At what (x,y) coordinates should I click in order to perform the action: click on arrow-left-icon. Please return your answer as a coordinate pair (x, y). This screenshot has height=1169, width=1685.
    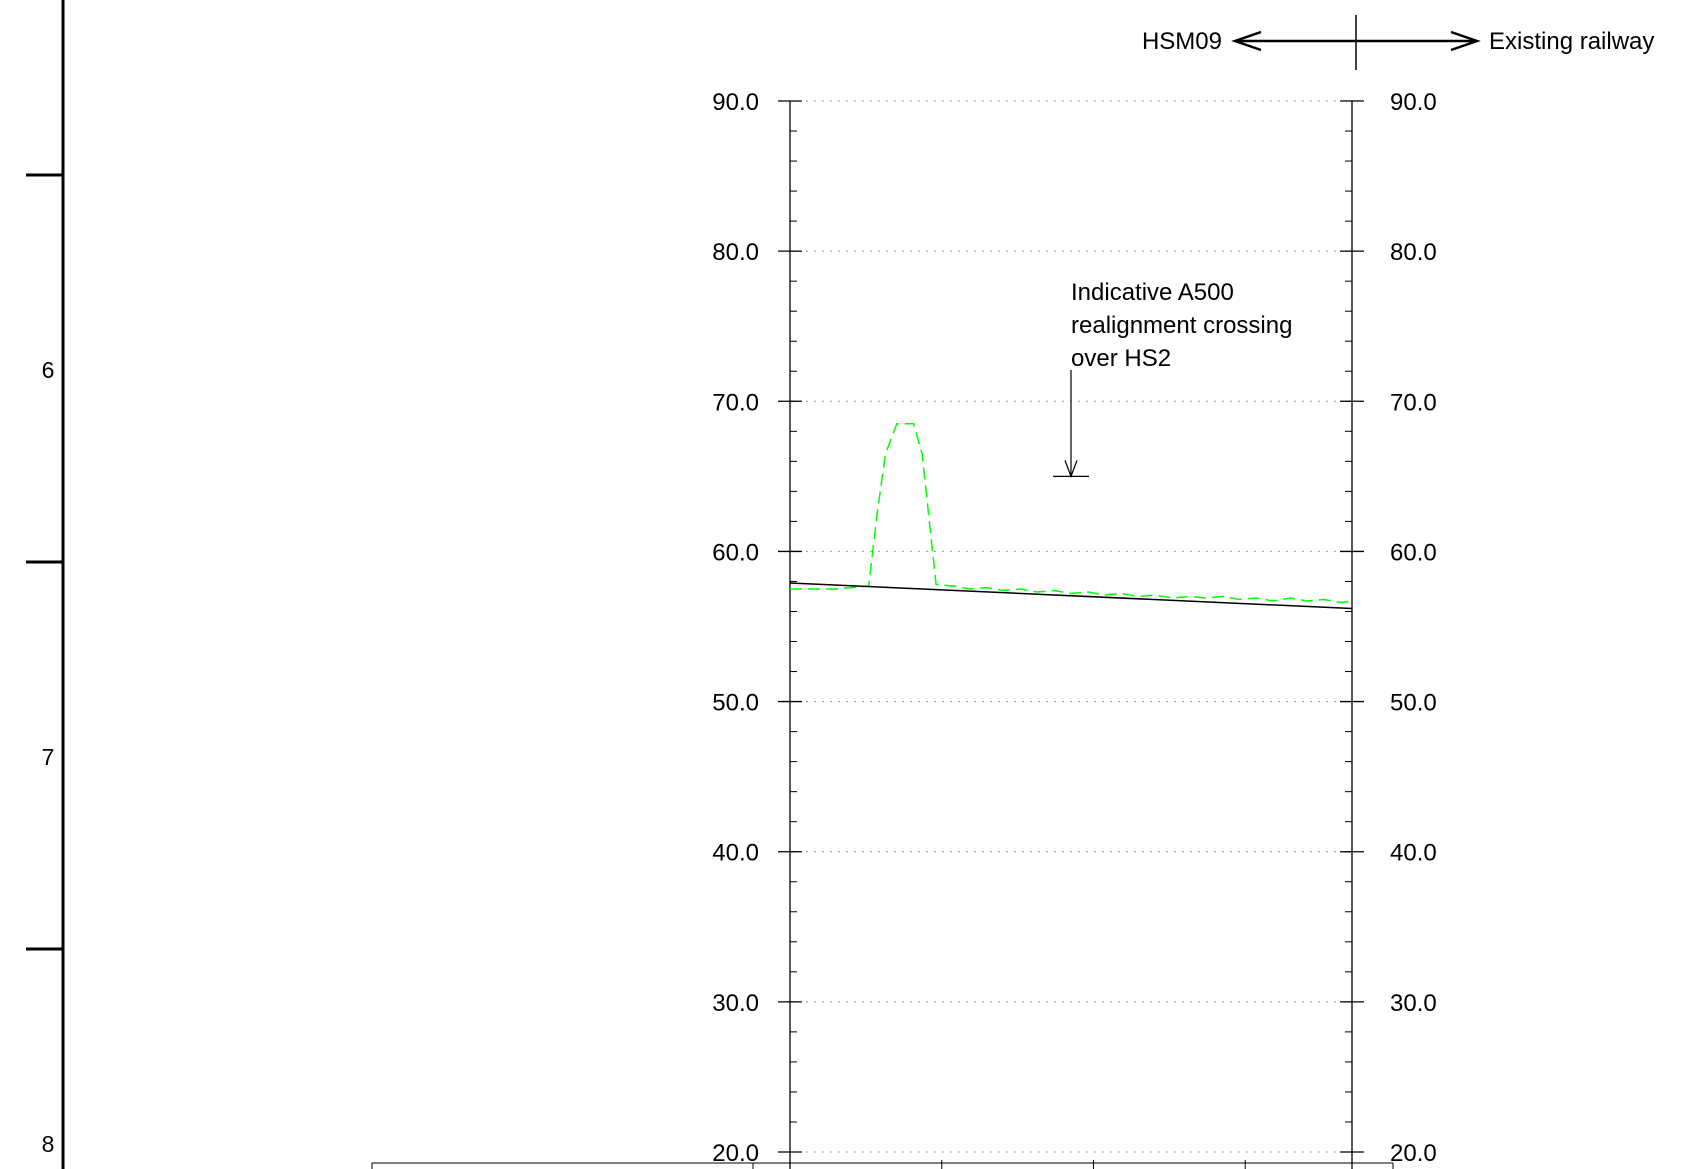
    Looking at the image, I should click on (1246, 41).